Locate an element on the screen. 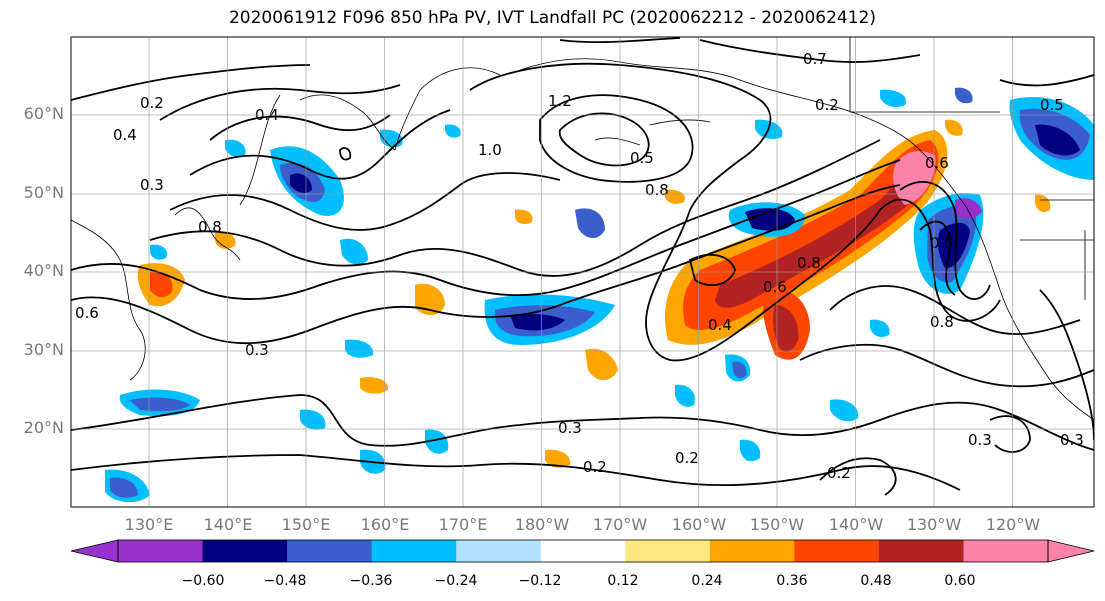 This screenshot has width=1105, height=601. colorbar-tick: −0.36 is located at coordinates (371, 581).